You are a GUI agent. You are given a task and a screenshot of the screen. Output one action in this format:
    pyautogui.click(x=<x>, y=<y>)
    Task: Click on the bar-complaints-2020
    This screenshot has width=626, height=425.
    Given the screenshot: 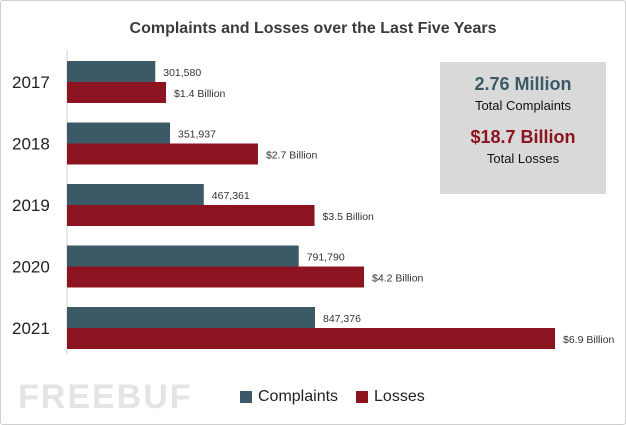 What is the action you would take?
    pyautogui.click(x=183, y=256)
    